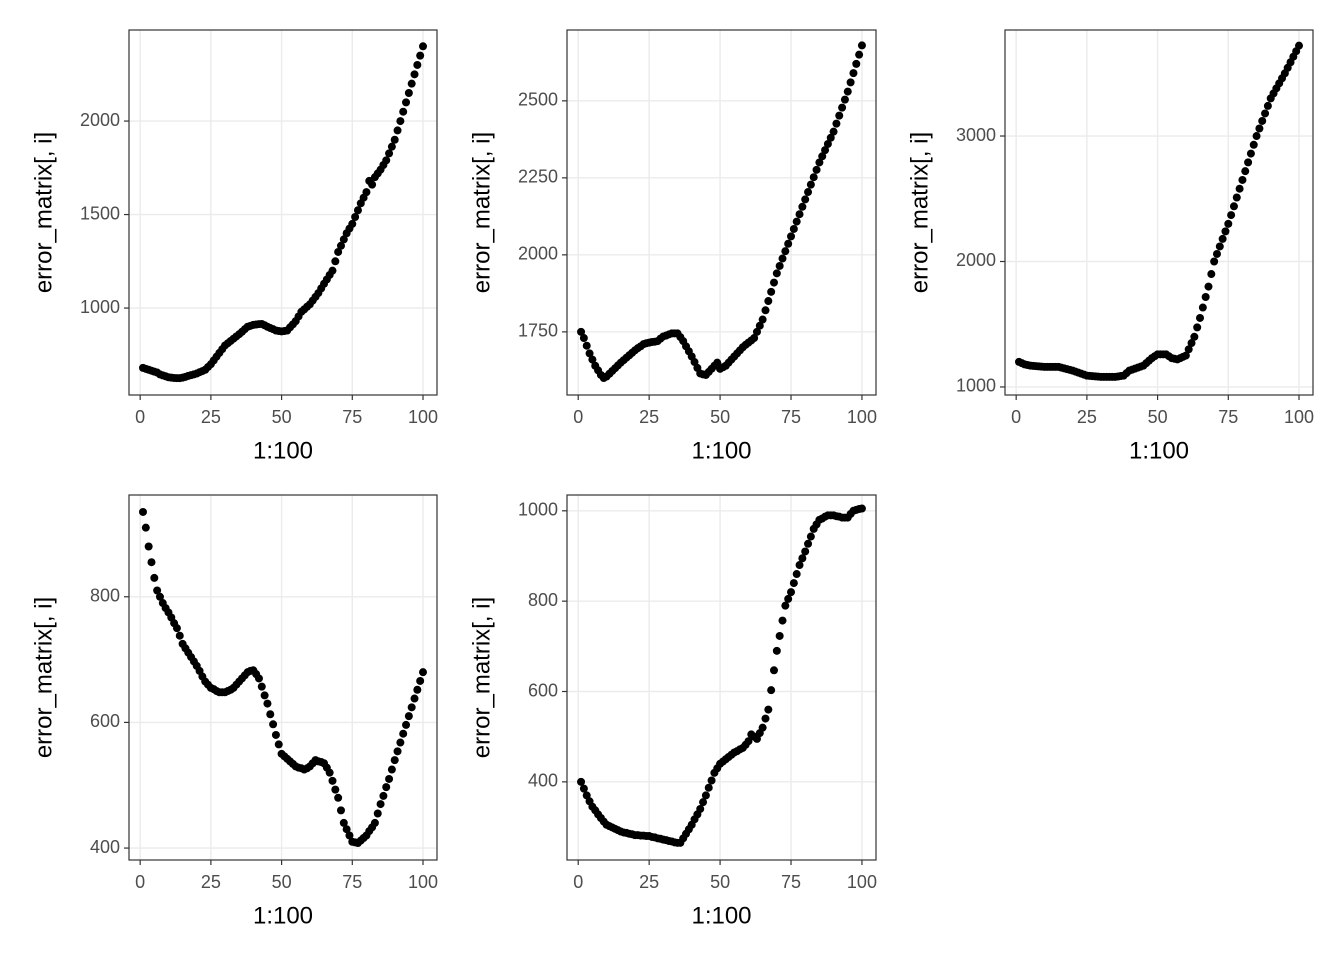 The width and height of the screenshot is (1344, 960). Describe the element at coordinates (578, 417) in the screenshot. I see `x-tick-label: 0` at that location.